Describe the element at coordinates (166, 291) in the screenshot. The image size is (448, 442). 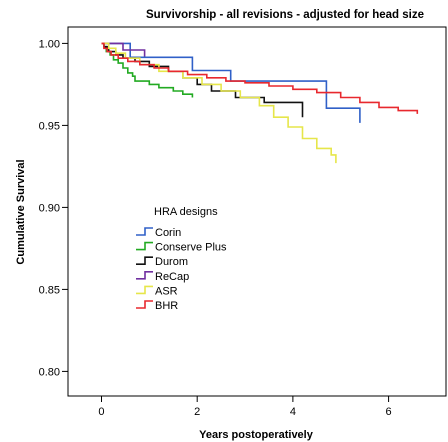
I see `legend-label-asr: ASR` at that location.